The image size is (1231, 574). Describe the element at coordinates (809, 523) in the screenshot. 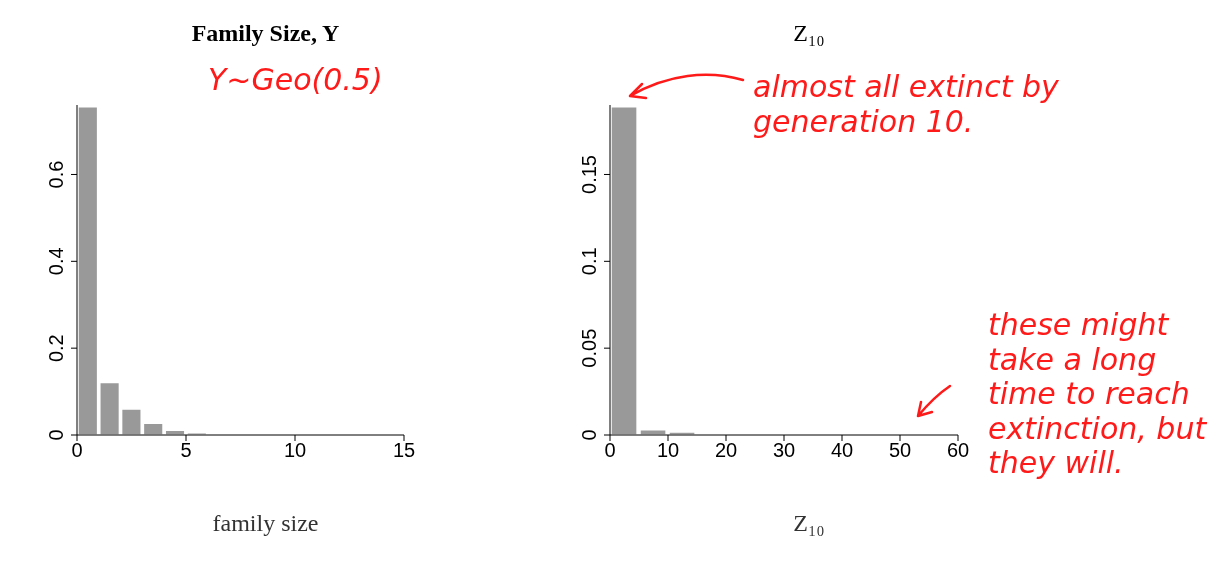

I see `x-axis-title: Z₁₀` at that location.